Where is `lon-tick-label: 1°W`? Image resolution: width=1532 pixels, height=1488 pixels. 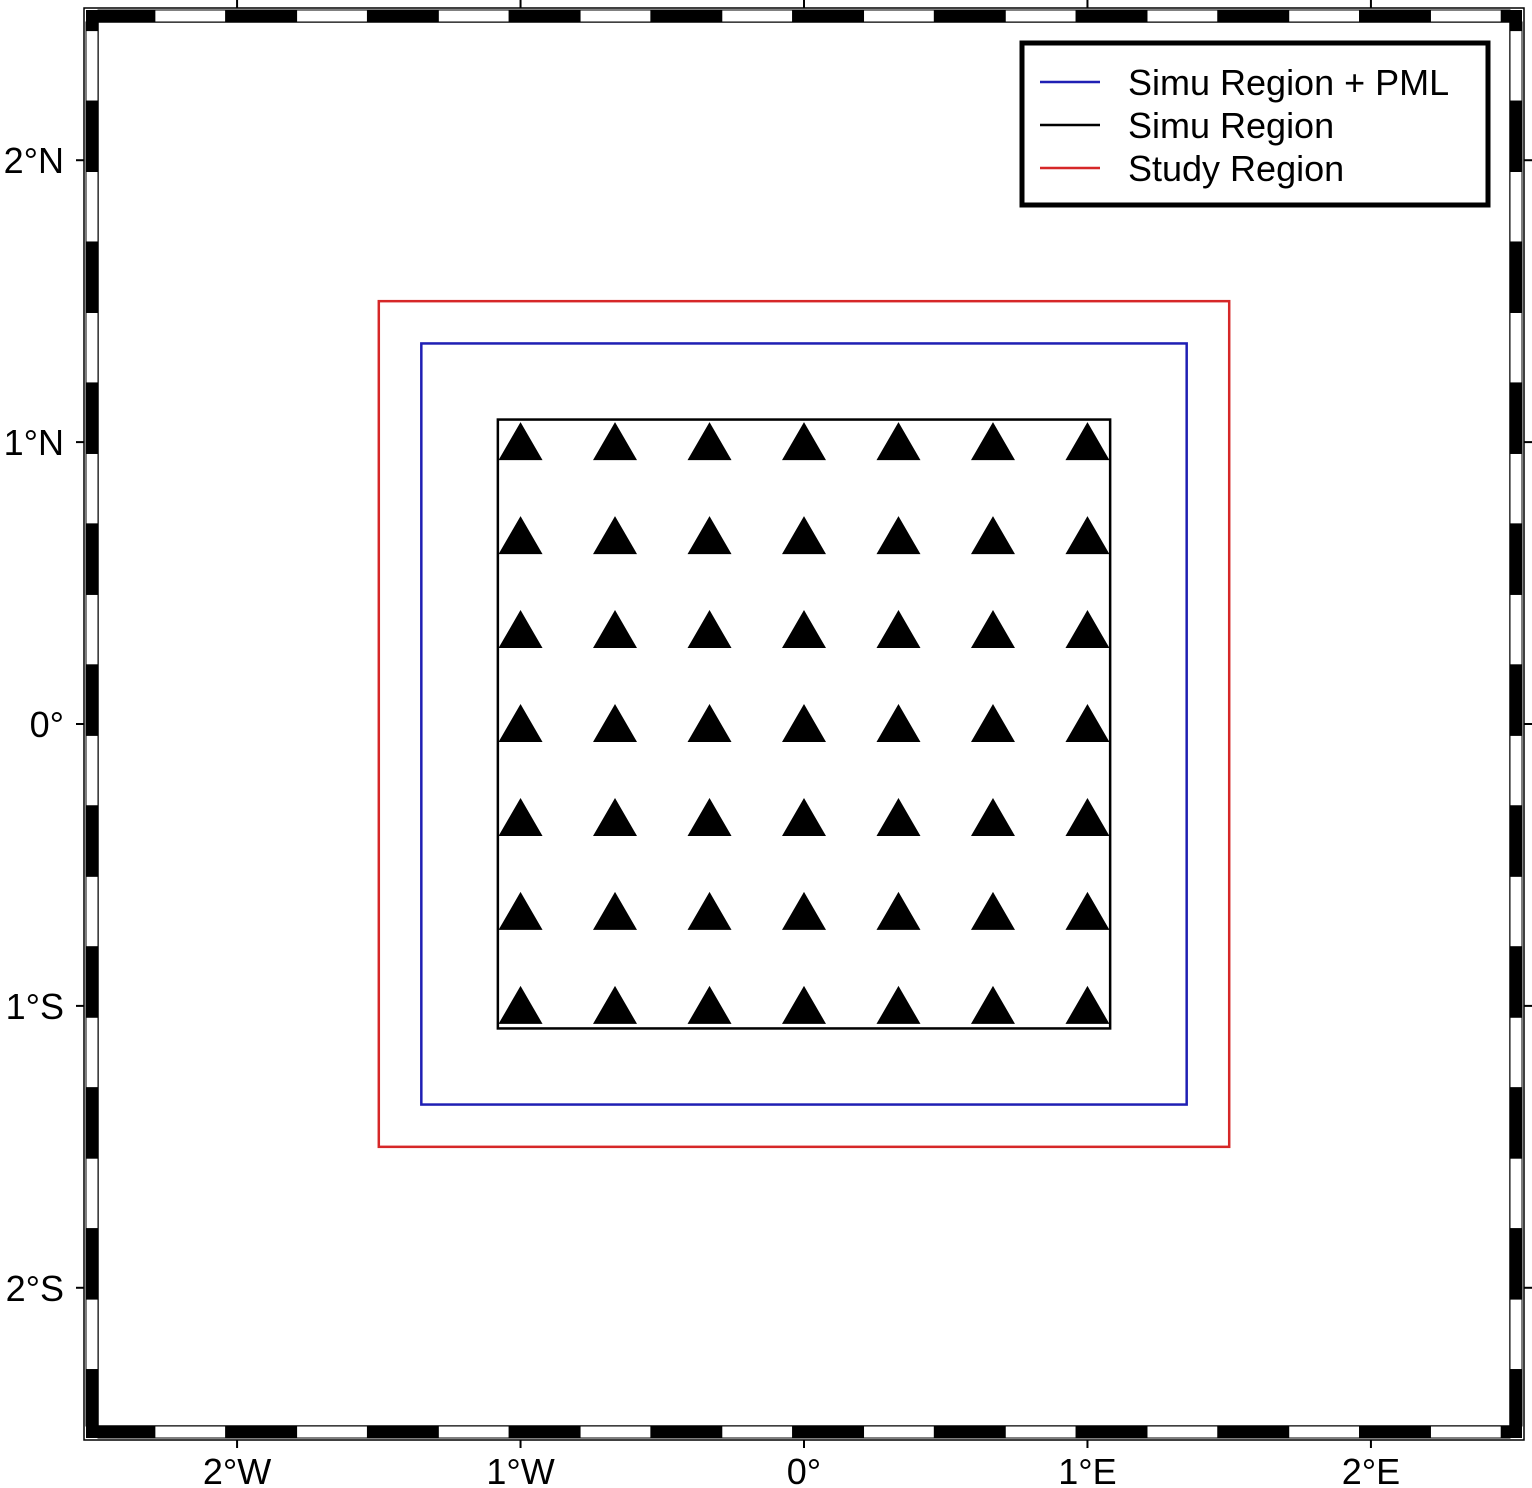 lon-tick-label: 1°W is located at coordinates (520, 1469).